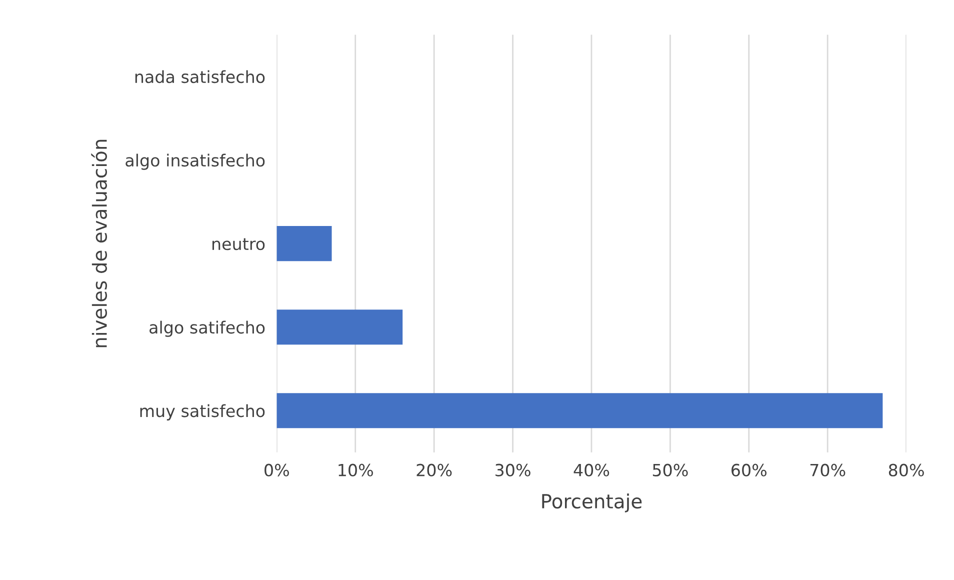  What do you see at coordinates (202, 412) in the screenshot?
I see `y-tick-label: muy satisfecho` at bounding box center [202, 412].